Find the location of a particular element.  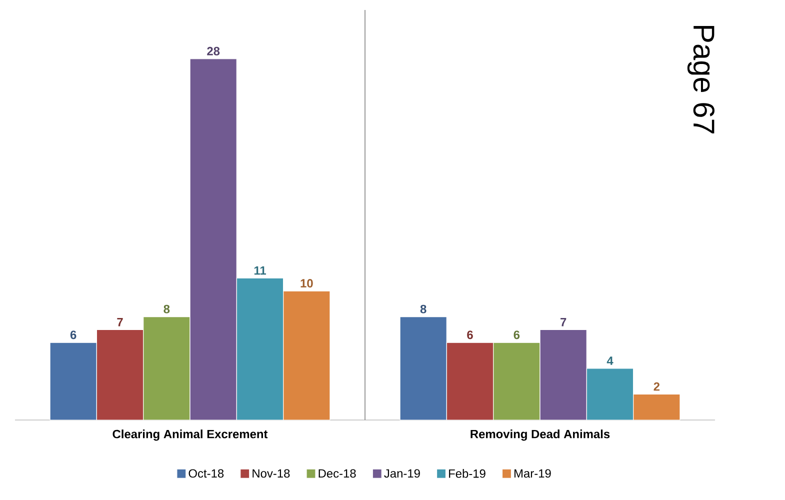

x-tick-label: Clearing Animal Excrement is located at coordinates (190, 435).